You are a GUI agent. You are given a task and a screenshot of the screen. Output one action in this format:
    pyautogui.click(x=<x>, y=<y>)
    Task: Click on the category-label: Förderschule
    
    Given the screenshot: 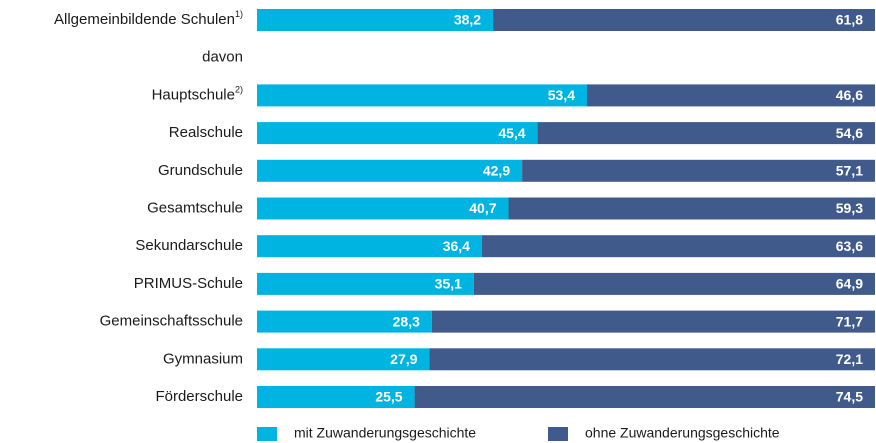 What is the action you would take?
    pyautogui.click(x=199, y=396)
    